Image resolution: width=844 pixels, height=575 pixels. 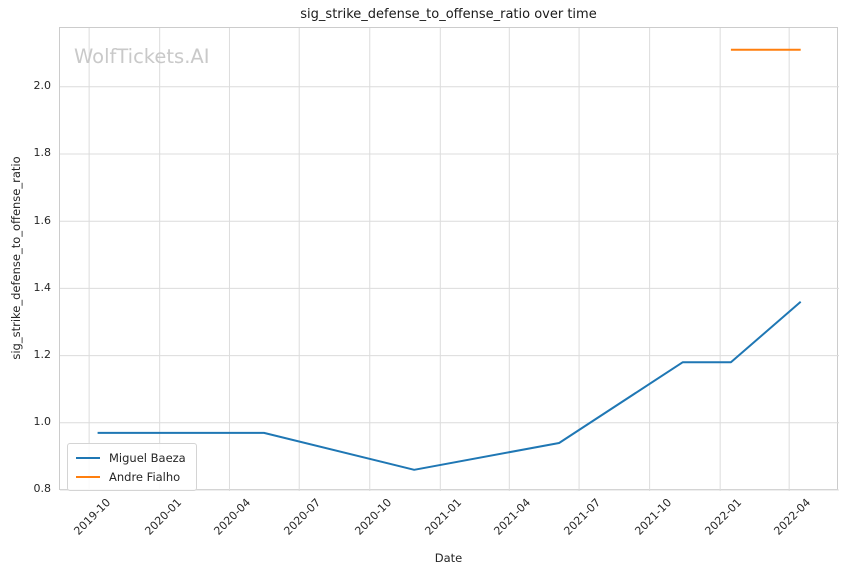 What do you see at coordinates (16, 258) in the screenshot?
I see `y-axis-label: sig_strike_defense_to_offense_ratio` at bounding box center [16, 258].